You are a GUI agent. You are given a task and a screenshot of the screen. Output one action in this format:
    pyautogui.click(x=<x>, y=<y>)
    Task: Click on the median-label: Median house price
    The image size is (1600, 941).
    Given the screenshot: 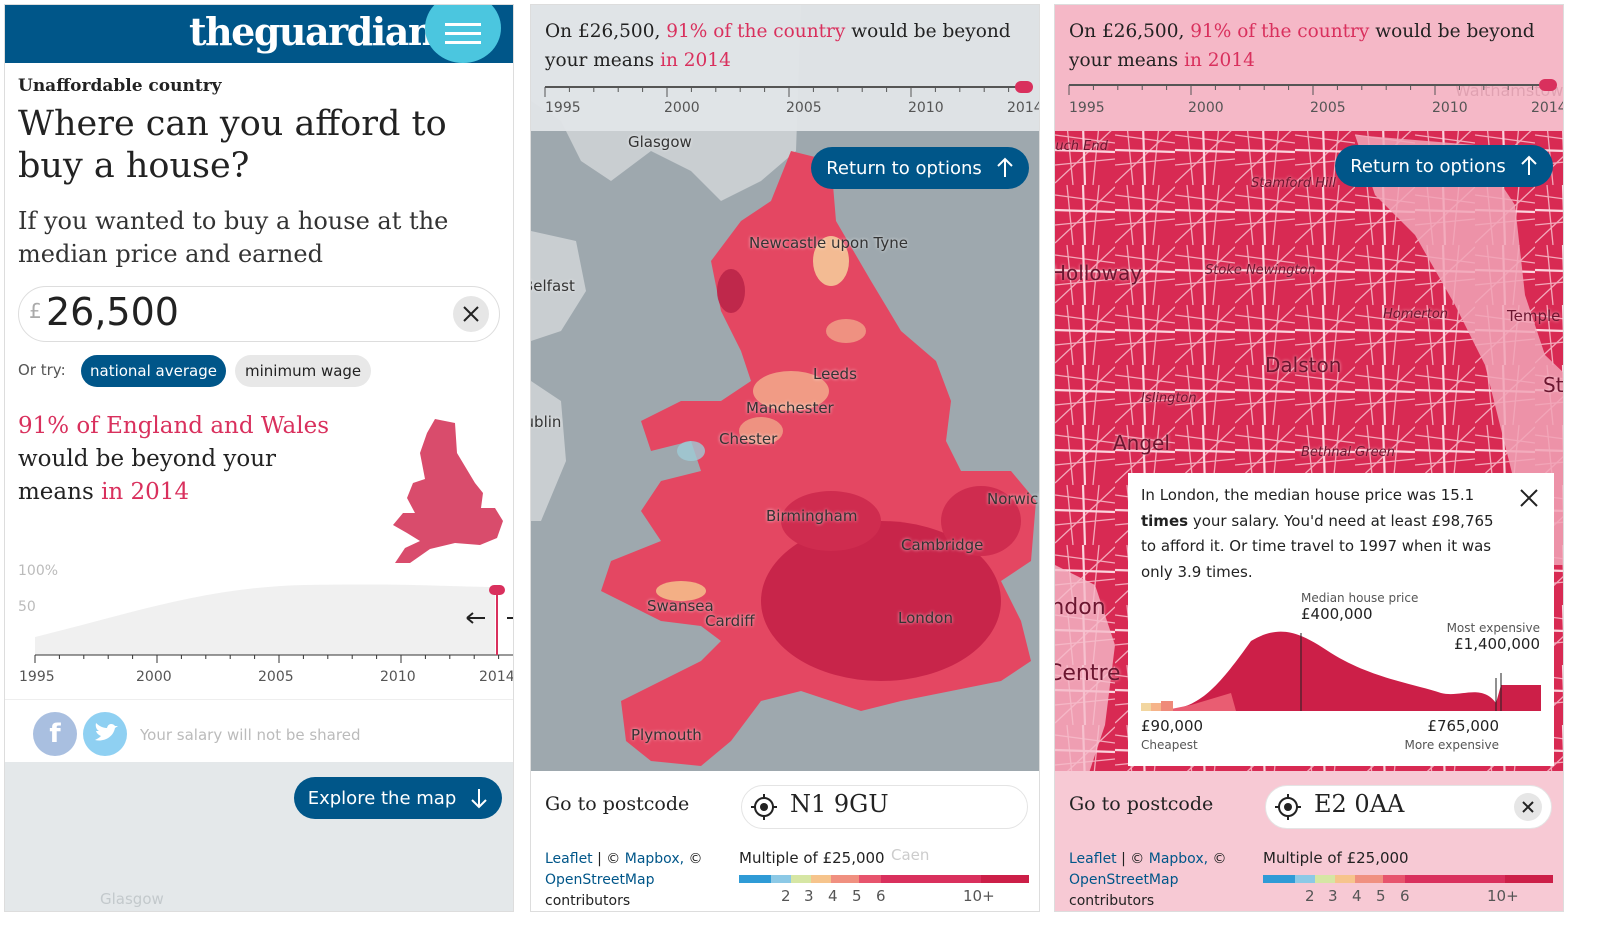 What is the action you would take?
    pyautogui.click(x=1360, y=598)
    